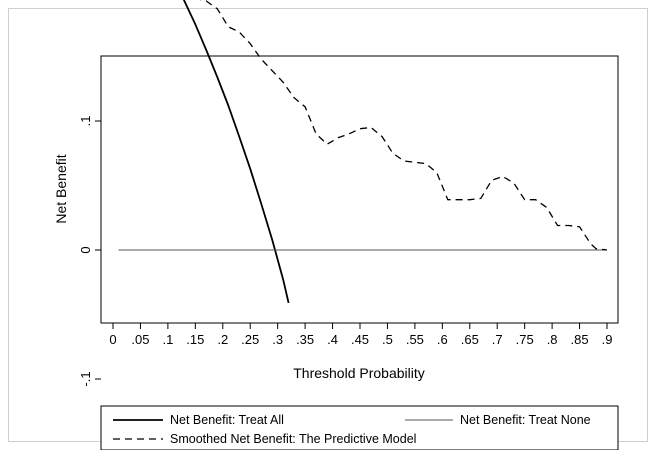 This screenshot has width=656, height=450. What do you see at coordinates (140, 339) in the screenshot?
I see `x-tick-label: .05` at bounding box center [140, 339].